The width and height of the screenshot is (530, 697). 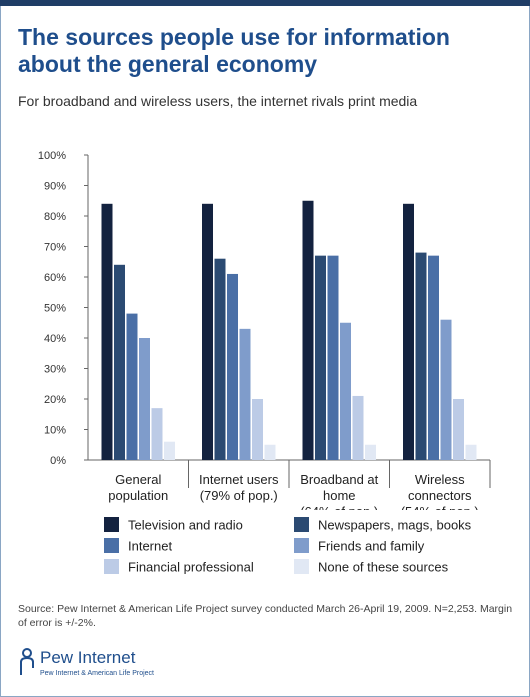 I want to click on legend-label: Newspapers, mags, books, so click(x=395, y=525).